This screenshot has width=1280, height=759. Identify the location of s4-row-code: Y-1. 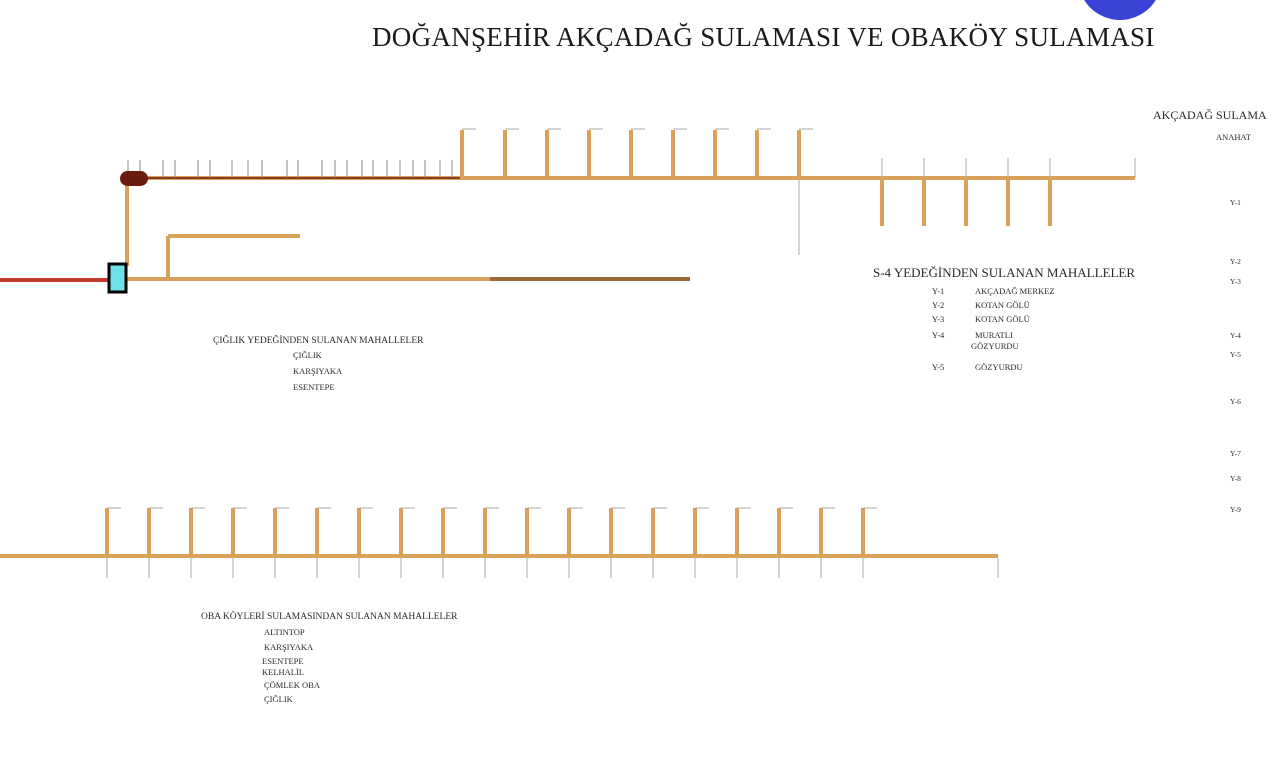
(938, 291).